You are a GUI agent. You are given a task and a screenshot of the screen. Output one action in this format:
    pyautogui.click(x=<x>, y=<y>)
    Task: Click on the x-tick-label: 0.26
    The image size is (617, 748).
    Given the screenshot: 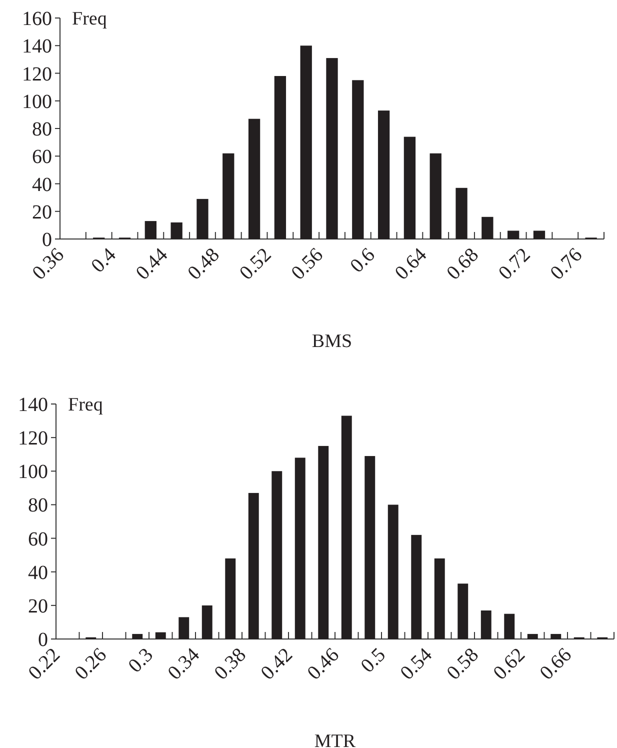 What is the action you would take?
    pyautogui.click(x=90, y=664)
    